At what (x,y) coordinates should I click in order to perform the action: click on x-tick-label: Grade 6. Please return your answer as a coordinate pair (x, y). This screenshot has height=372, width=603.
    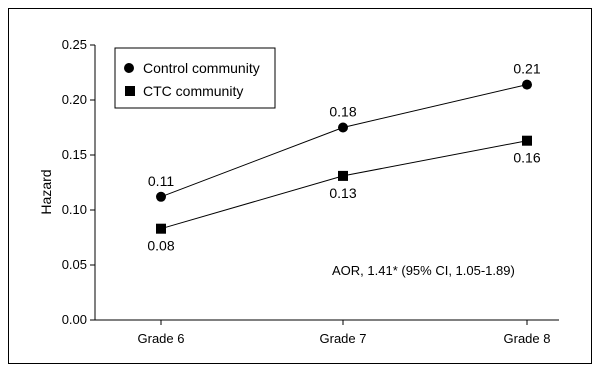
    Looking at the image, I should click on (161, 338).